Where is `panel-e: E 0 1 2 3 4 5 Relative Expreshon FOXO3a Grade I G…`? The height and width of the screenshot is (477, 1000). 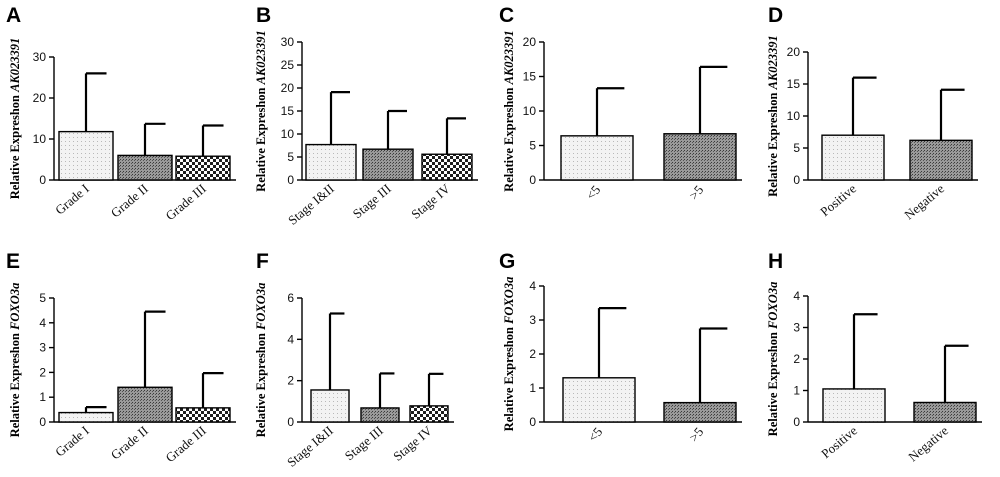
panel-e: E 0 1 2 3 4 5 Relative Expreshon FOXO3a Grade I G… is located at coordinates (121, 357).